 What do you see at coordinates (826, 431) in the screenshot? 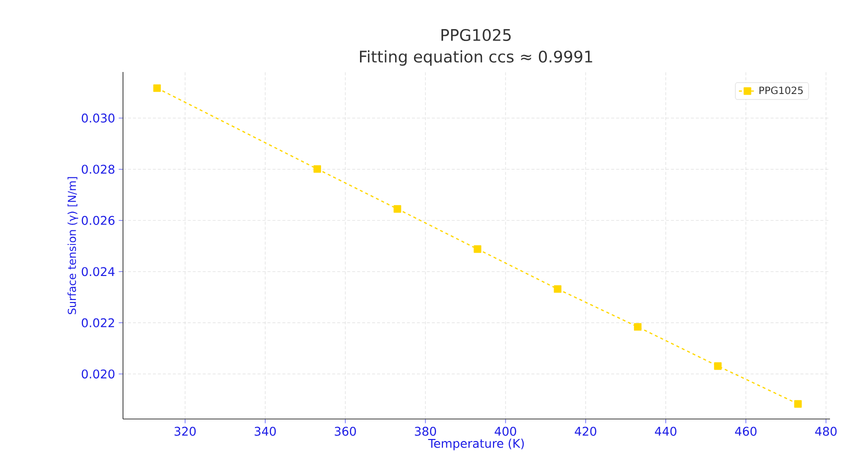
I see `x-tick-label: 480` at bounding box center [826, 431].